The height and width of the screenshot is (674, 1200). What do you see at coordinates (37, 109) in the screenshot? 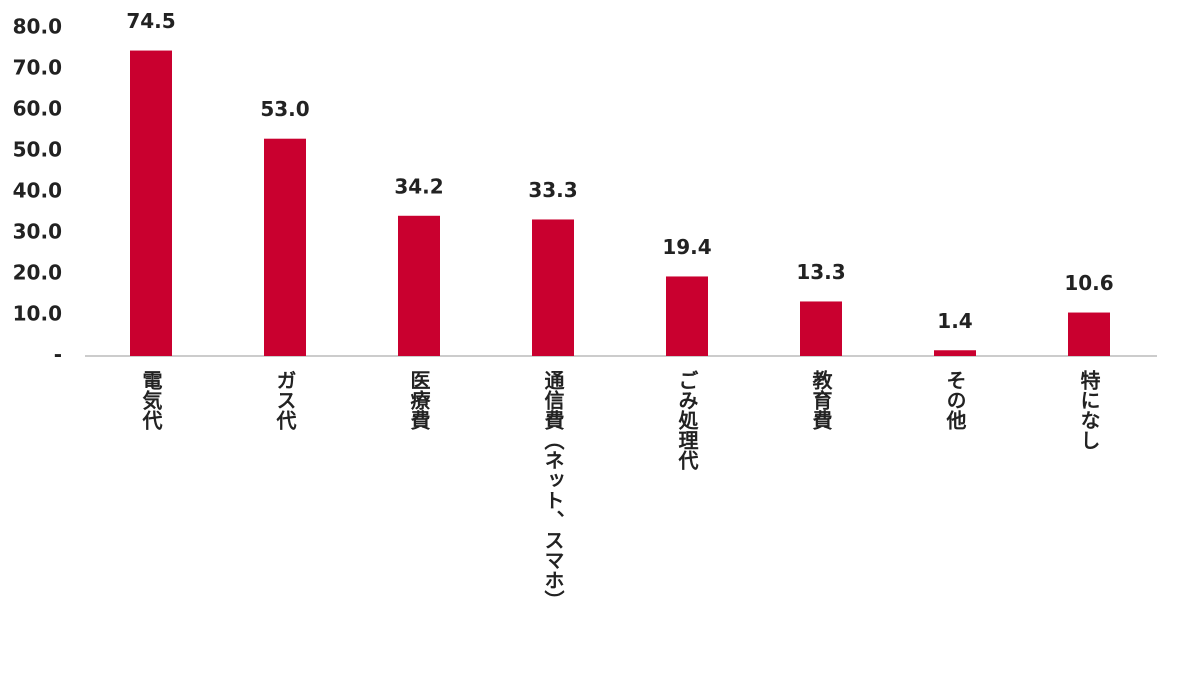
I see `y-tick-label: 60.0` at bounding box center [37, 109].